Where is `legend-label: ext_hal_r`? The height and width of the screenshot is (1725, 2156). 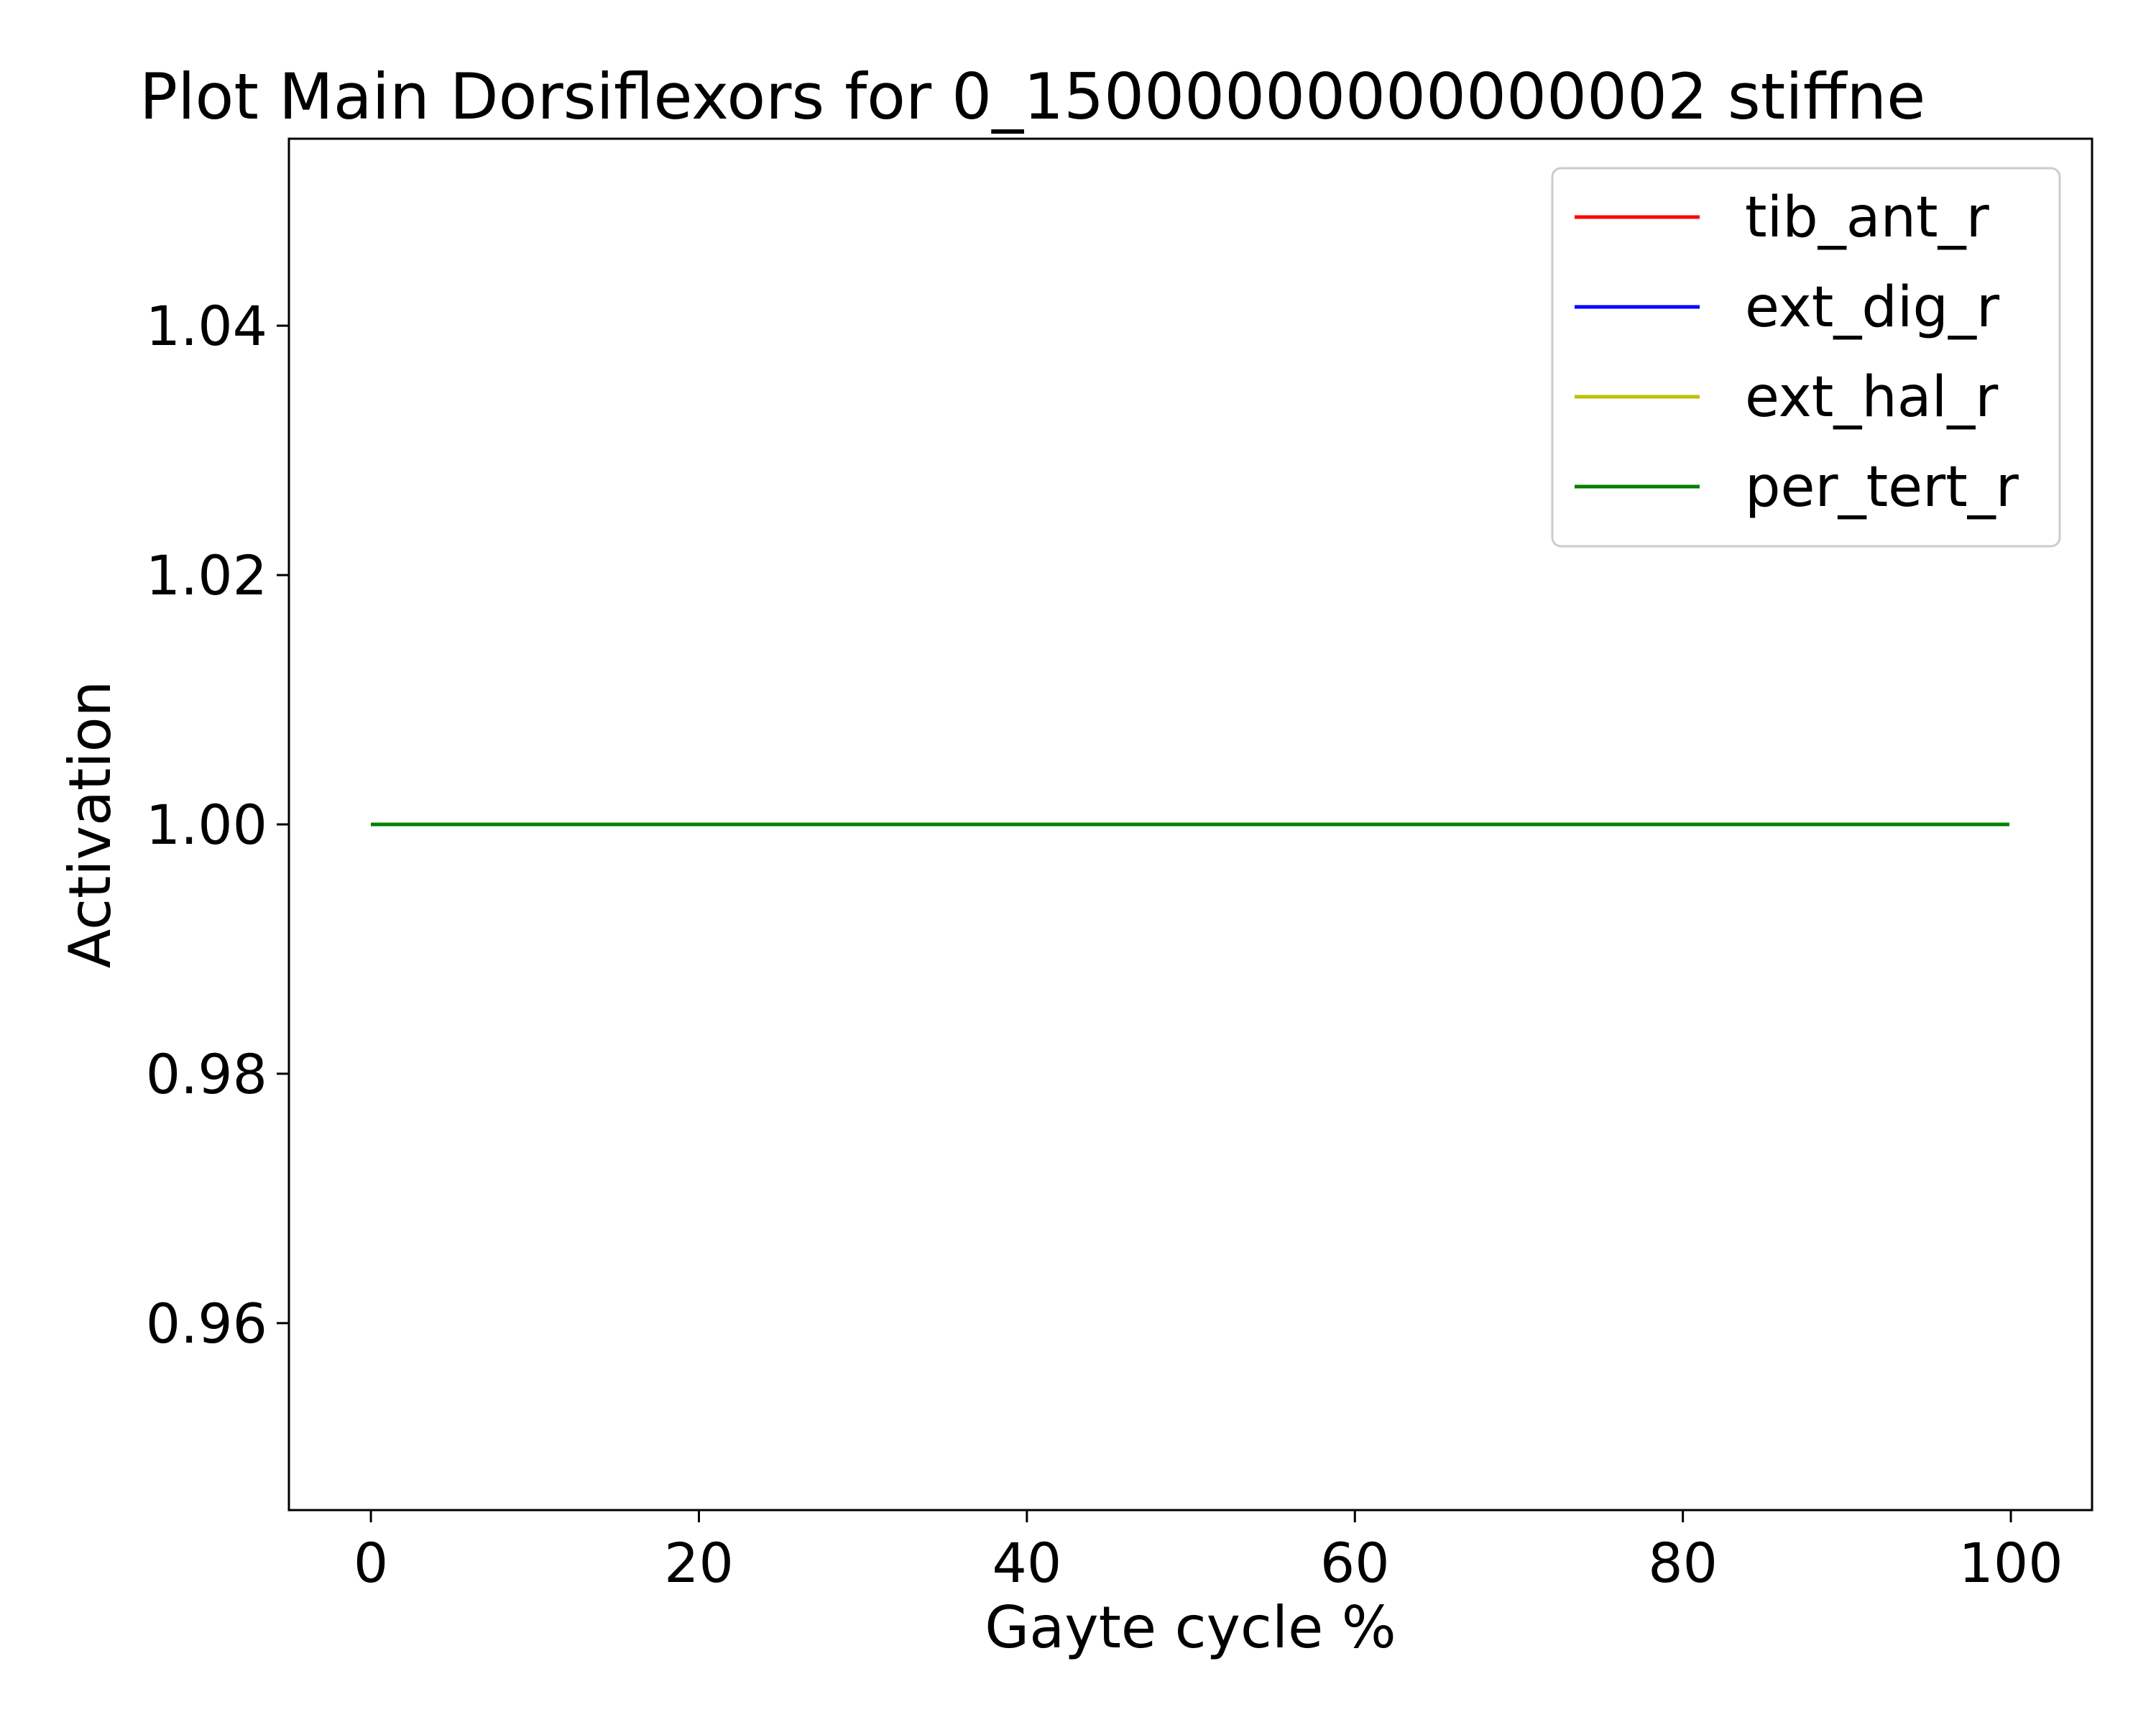 legend-label: ext_hal_r is located at coordinates (1872, 397).